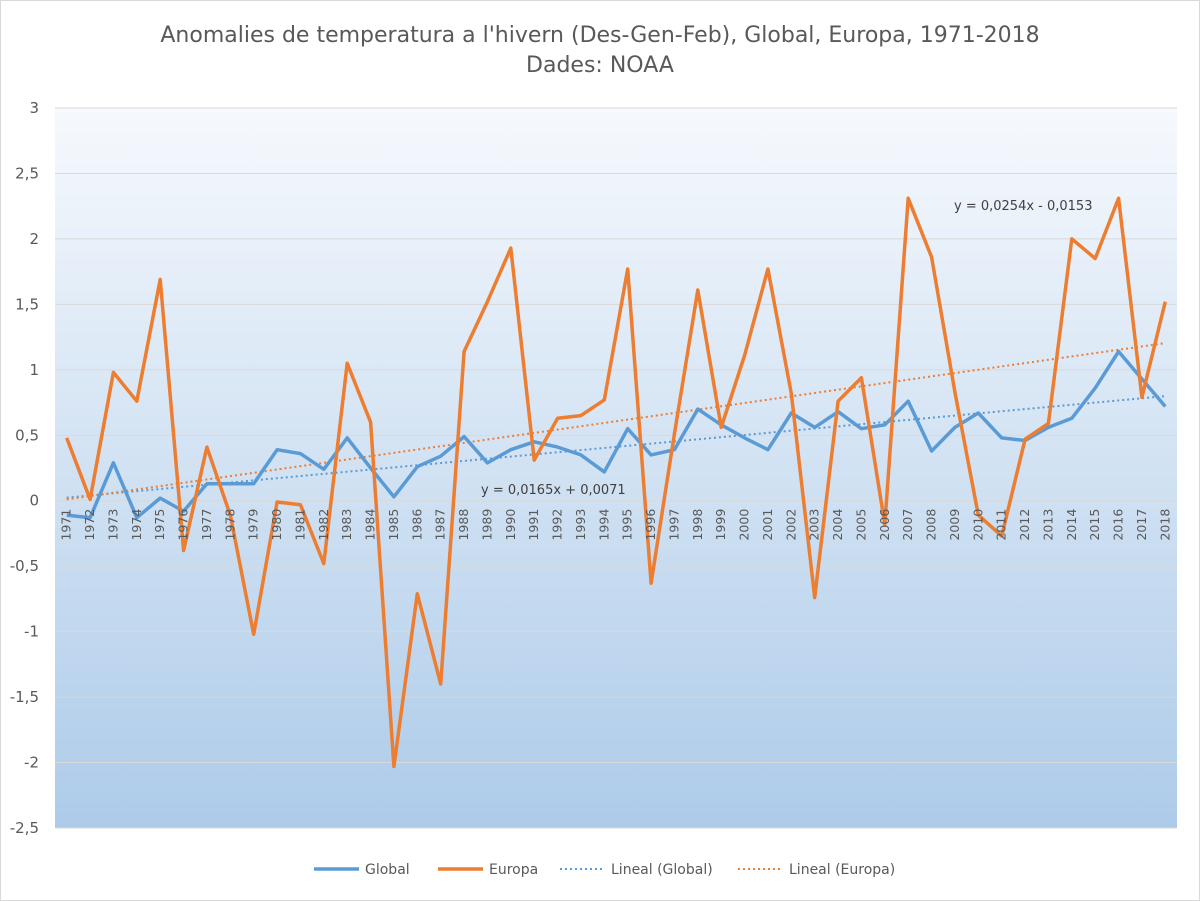  Describe the element at coordinates (837, 525) in the screenshot. I see `x-tick-label: 2004` at that location.